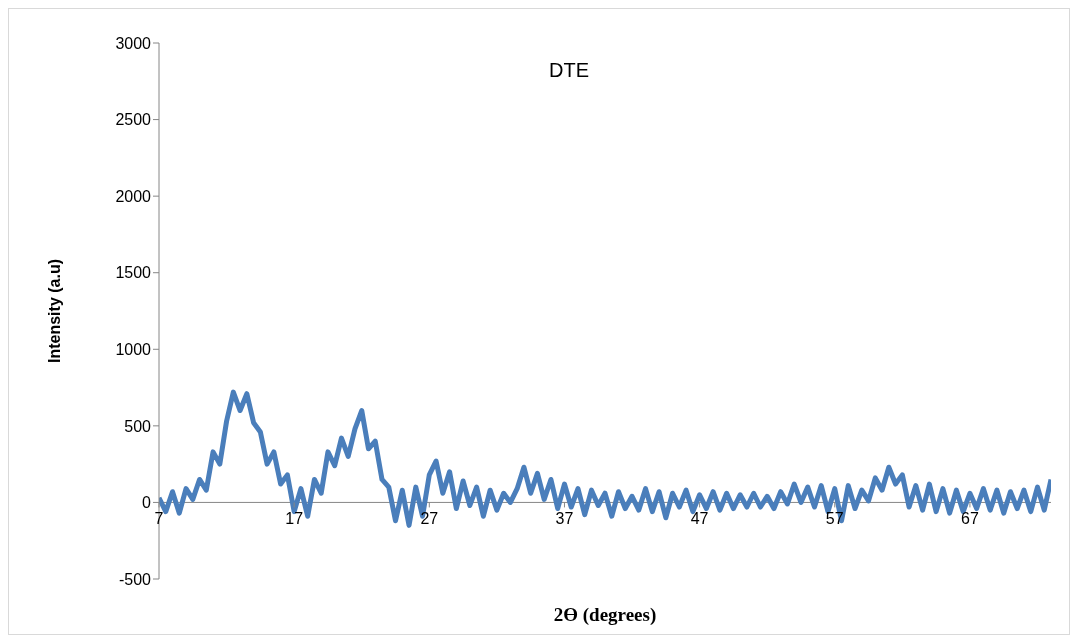 Image resolution: width=1079 pixels, height=643 pixels. Describe the element at coordinates (970, 519) in the screenshot. I see `x-tick-label: 67` at that location.